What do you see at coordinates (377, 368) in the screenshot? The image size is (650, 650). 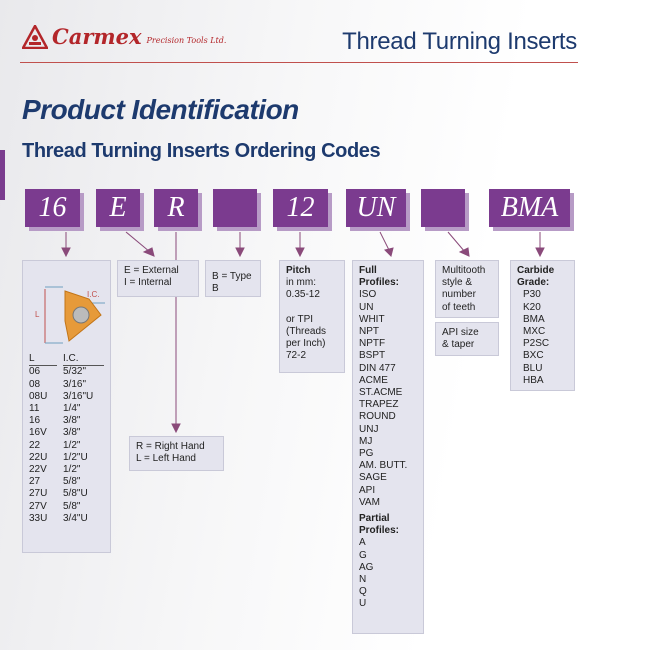 I see `full-profile-item: DIN 477` at bounding box center [377, 368].